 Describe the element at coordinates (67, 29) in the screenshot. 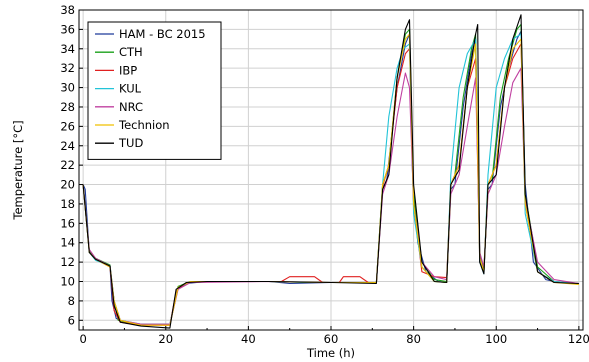

I see `y-tick-label: 36` at that location.